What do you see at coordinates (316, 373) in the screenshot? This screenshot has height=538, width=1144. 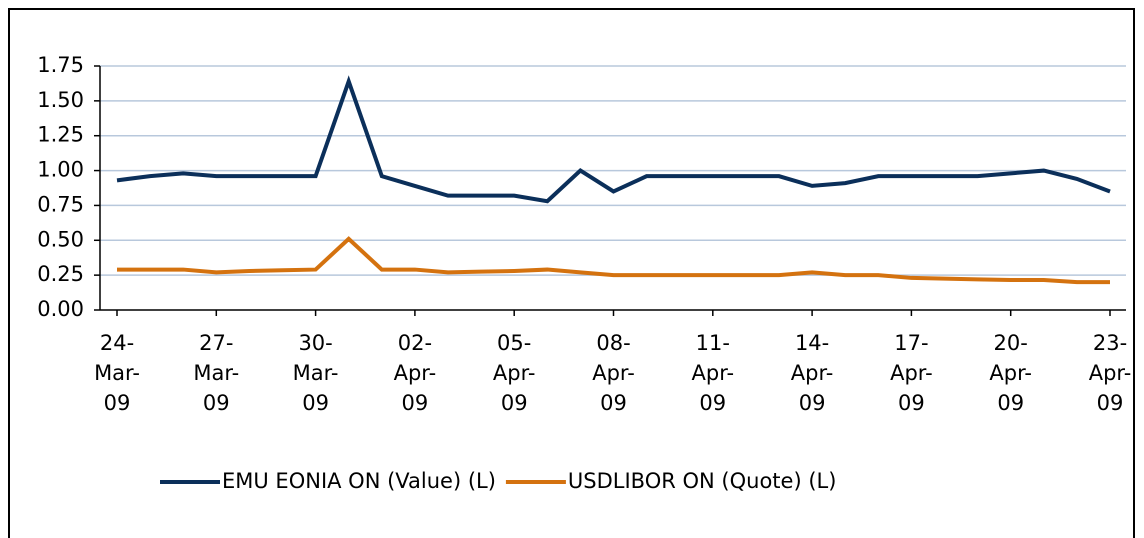 I see `x-tick-label: 30-Mar-09` at bounding box center [316, 373].